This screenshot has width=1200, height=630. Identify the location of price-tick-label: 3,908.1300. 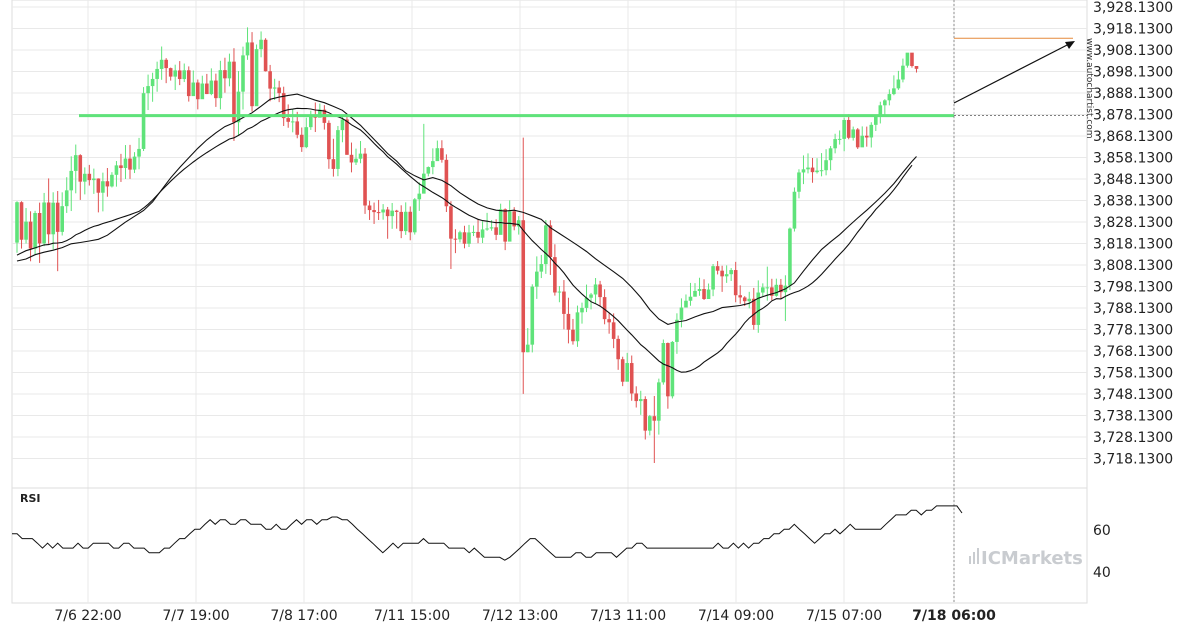
(1133, 51).